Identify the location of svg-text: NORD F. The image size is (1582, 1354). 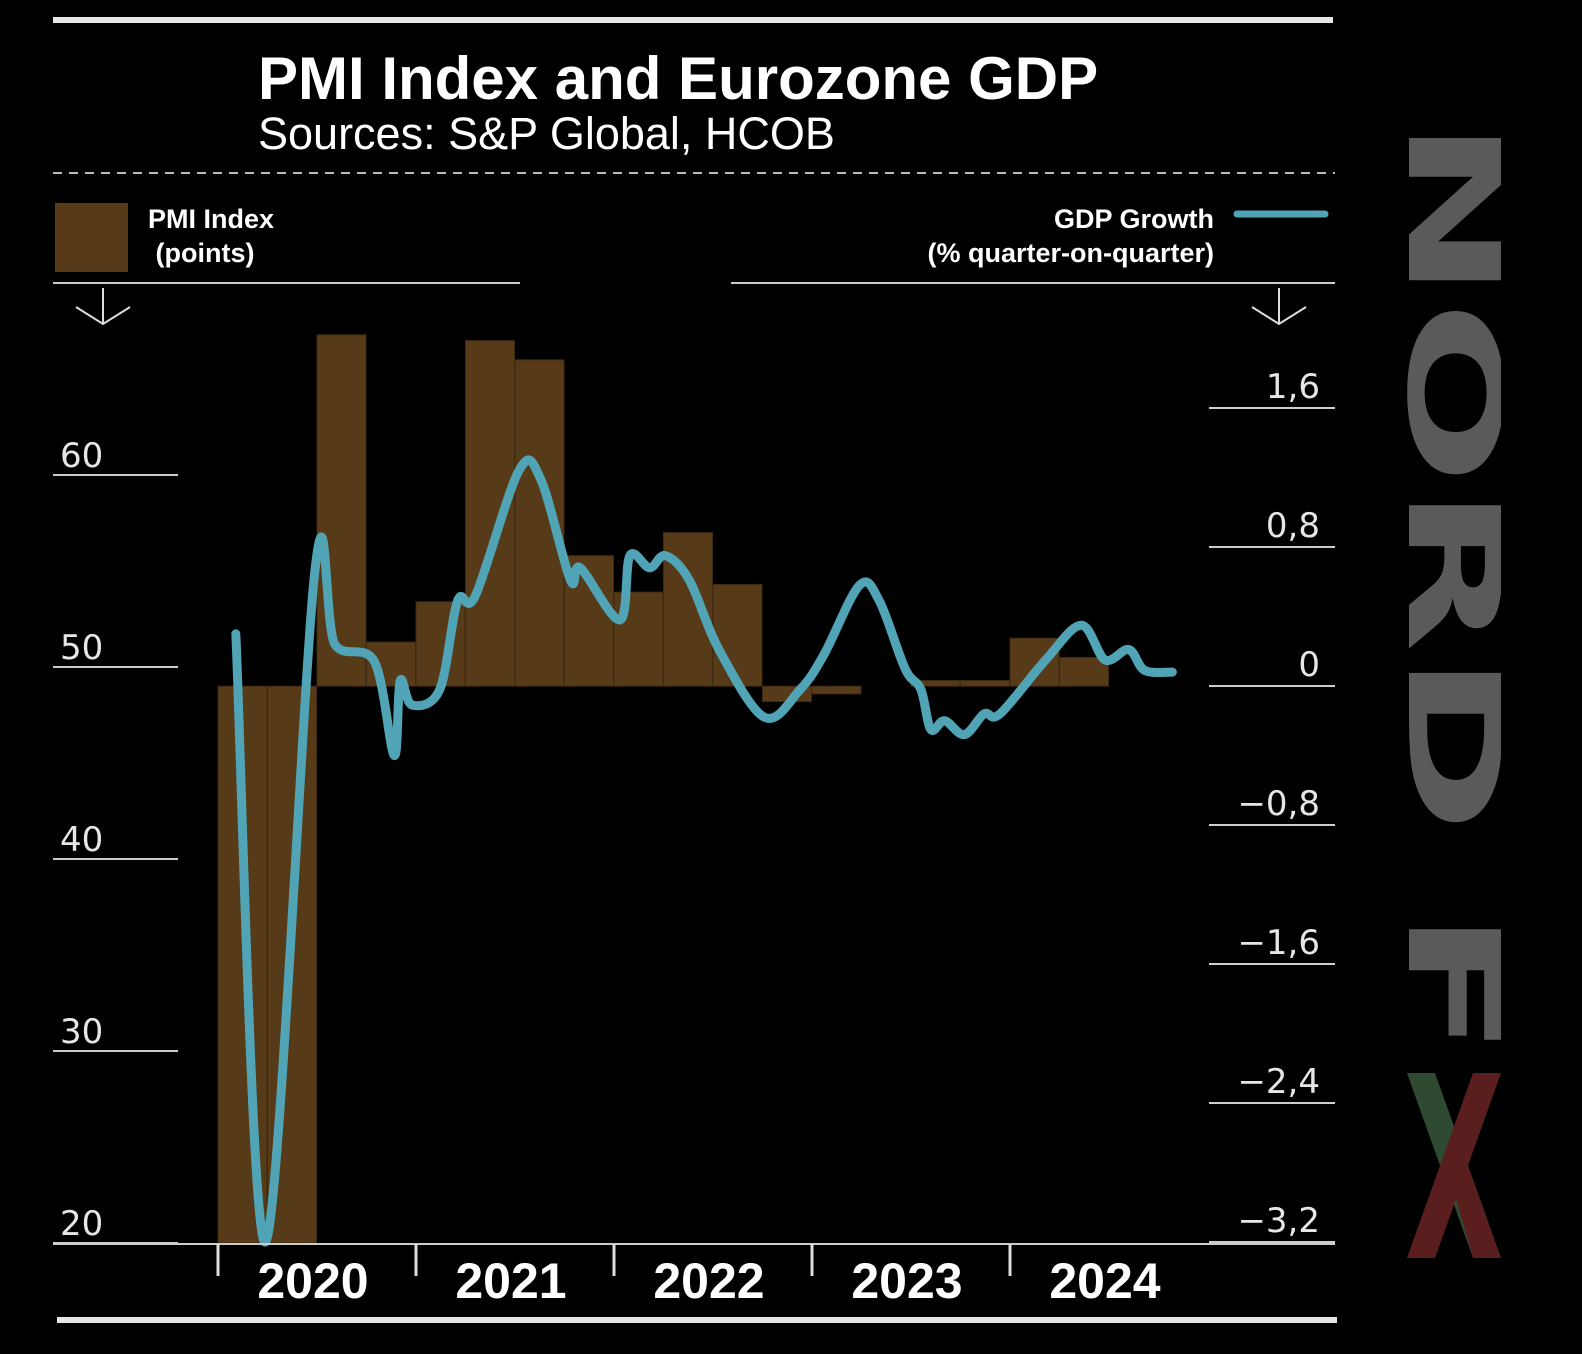
(1453, 588).